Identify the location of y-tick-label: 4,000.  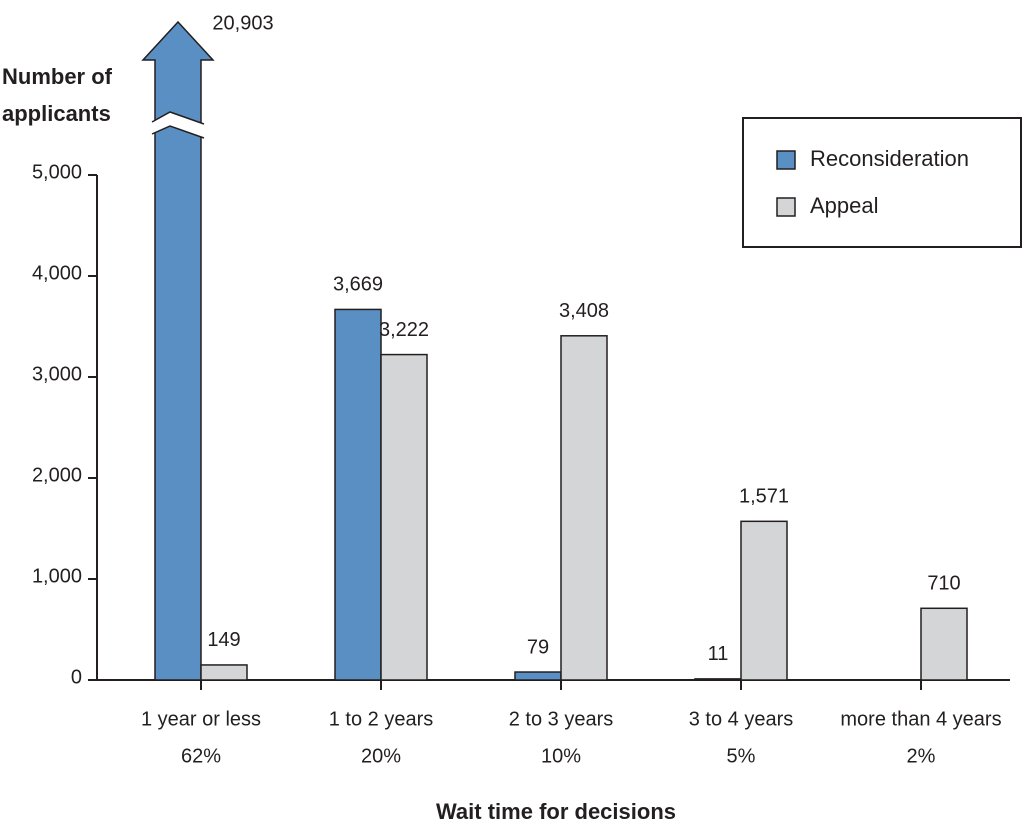
(57, 273).